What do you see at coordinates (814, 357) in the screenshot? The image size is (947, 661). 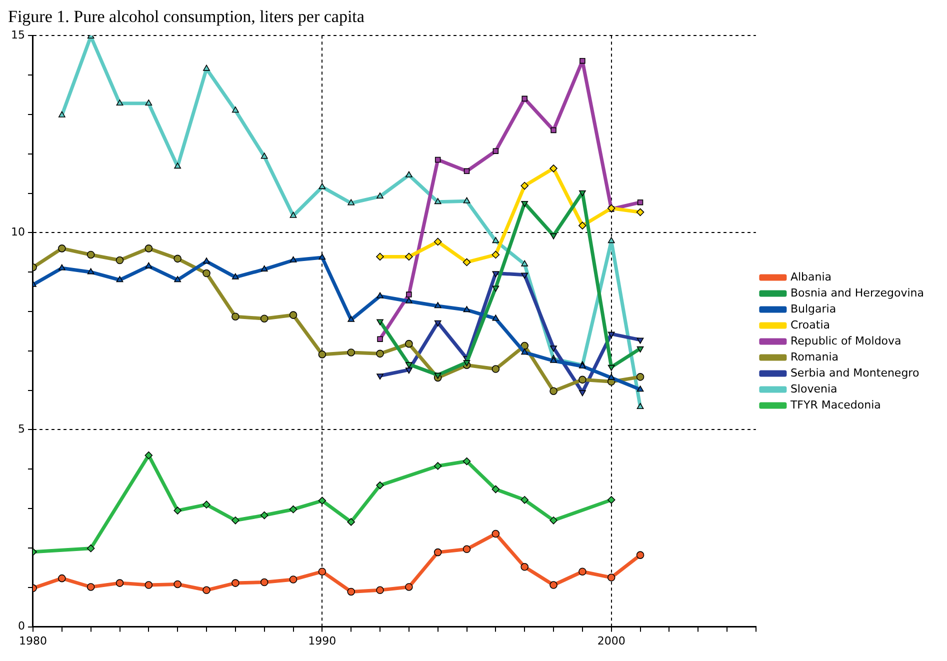 I see `legend-label: Romania` at bounding box center [814, 357].